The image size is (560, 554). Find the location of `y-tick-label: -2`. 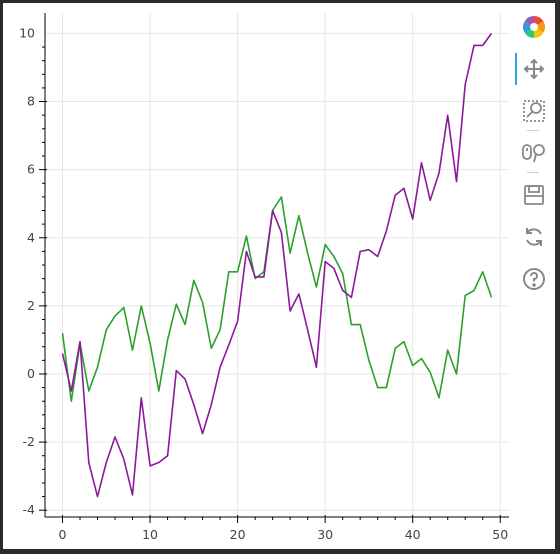

y-tick-label: -2 is located at coordinates (29, 441).